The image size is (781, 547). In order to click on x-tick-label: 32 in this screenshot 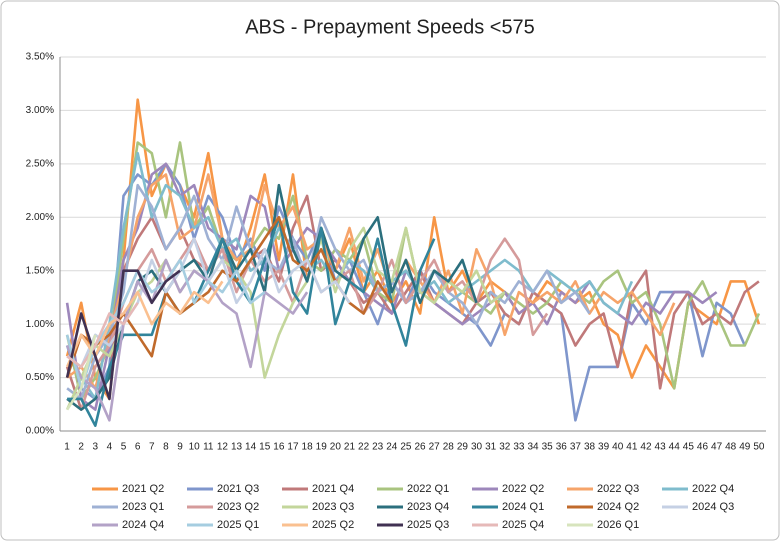, I will do `click(505, 447)`.